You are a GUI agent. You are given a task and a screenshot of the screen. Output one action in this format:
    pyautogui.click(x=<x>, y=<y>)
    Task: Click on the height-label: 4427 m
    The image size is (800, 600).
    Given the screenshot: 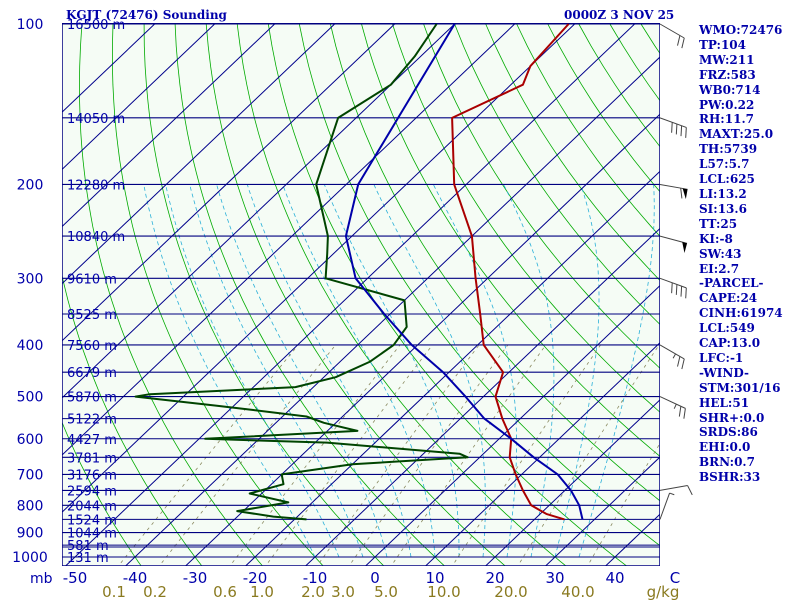 What is the action you would take?
    pyautogui.click(x=92, y=440)
    